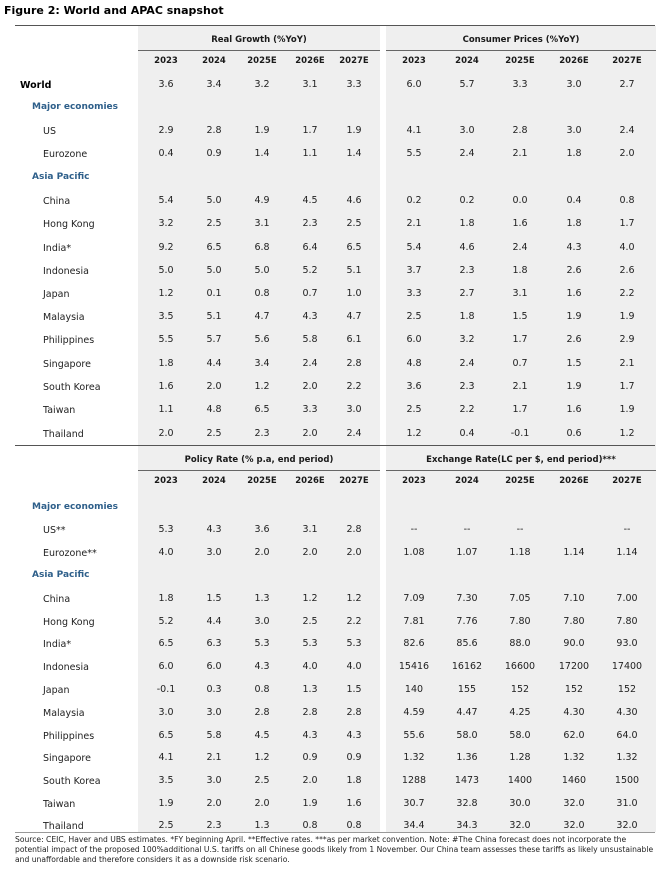  I want to click on table-cell: 0.2, so click(467, 200).